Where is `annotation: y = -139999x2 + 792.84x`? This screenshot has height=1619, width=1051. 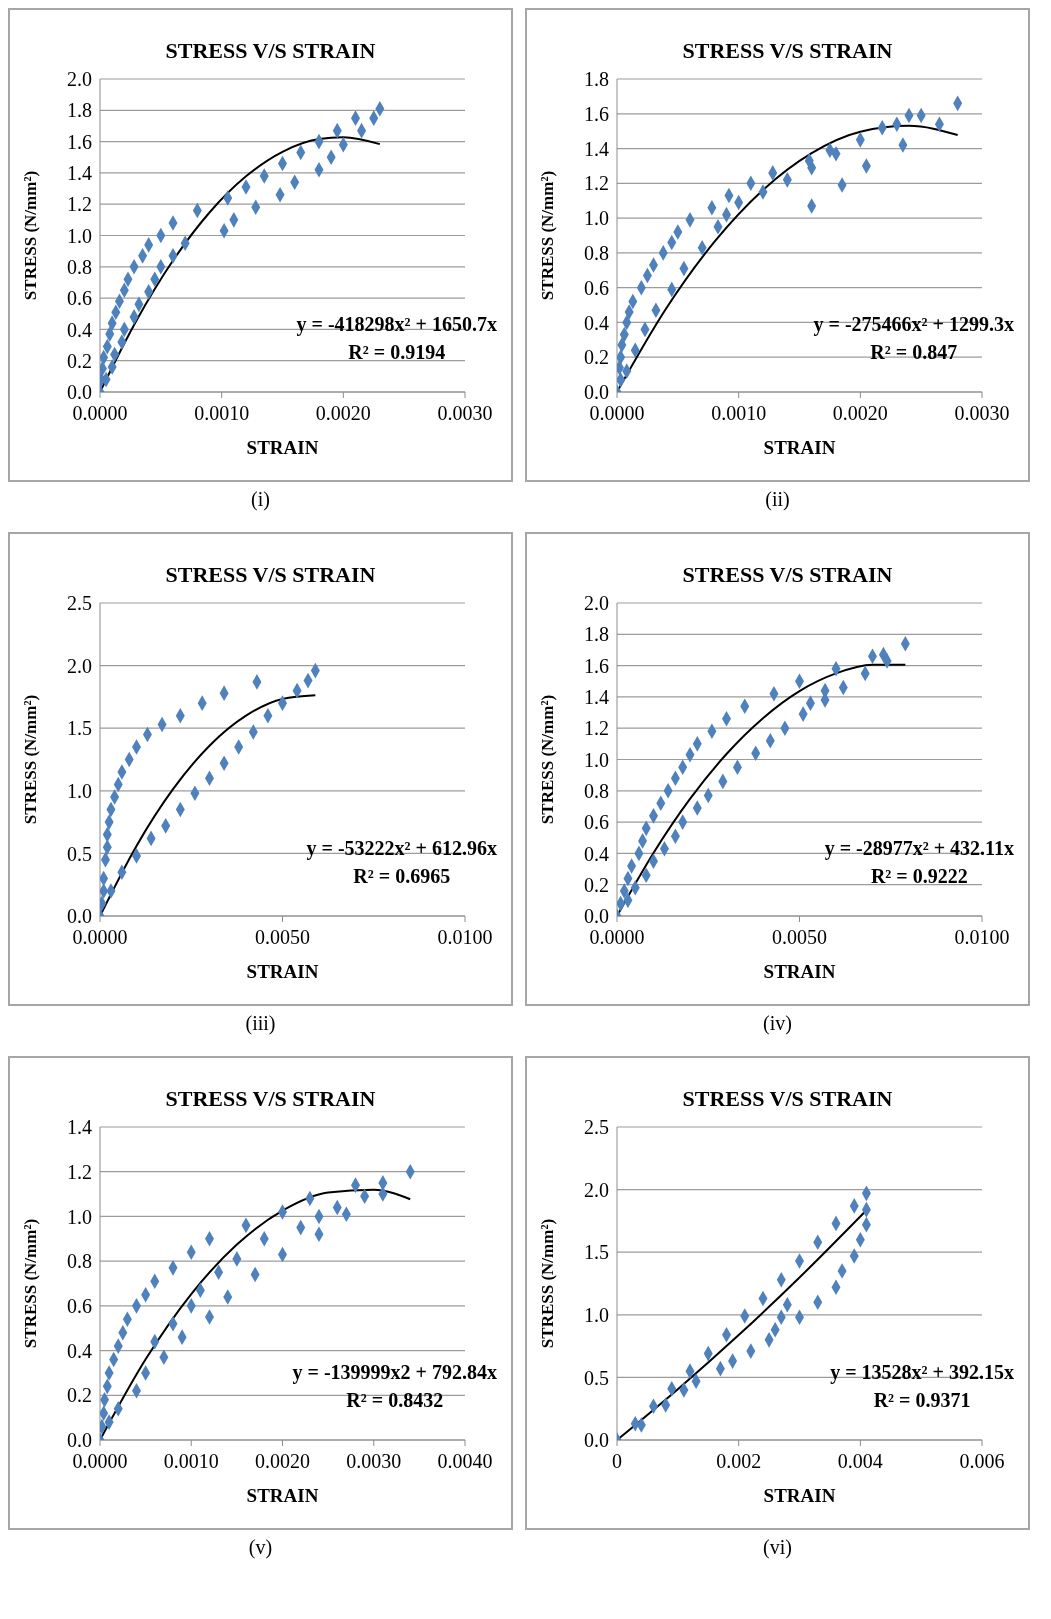
annotation: y = -139999x2 + 792.84x is located at coordinates (394, 1373).